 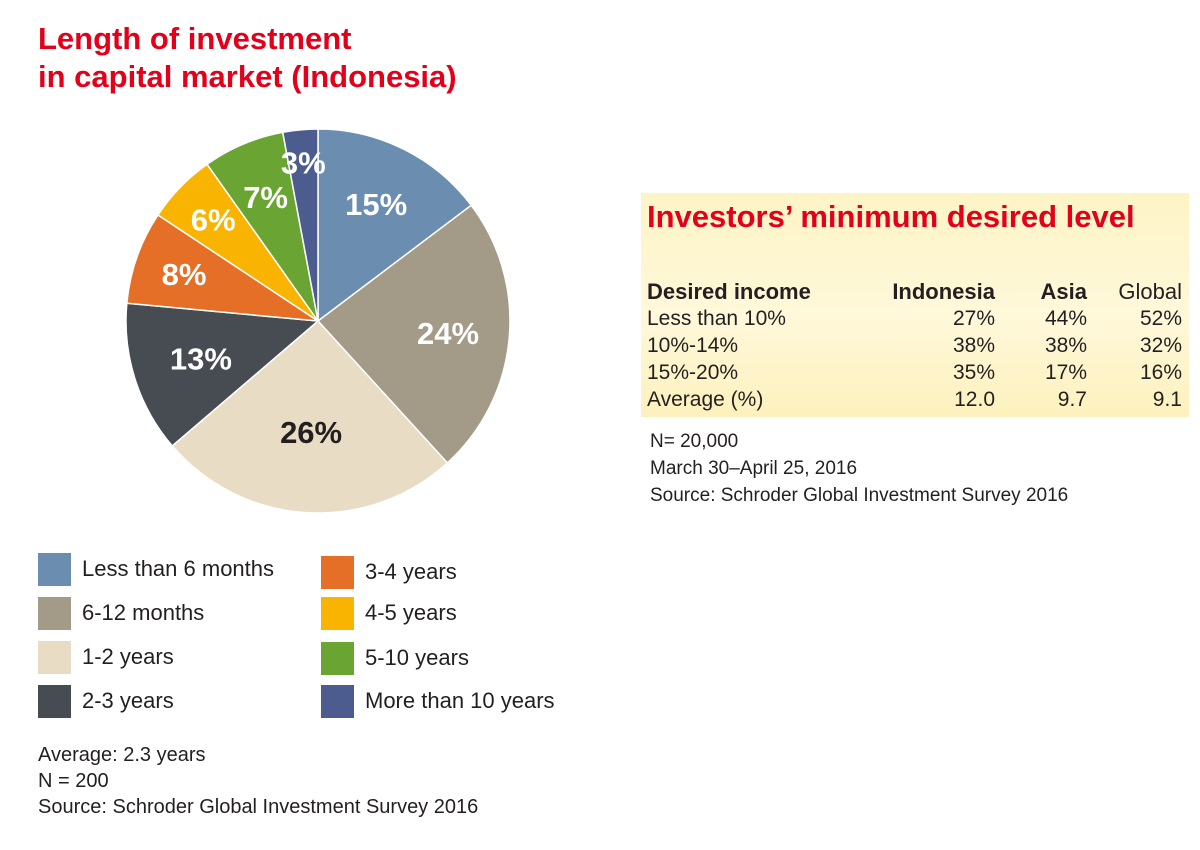 I want to click on table-cell: 16%, so click(x=1160, y=372).